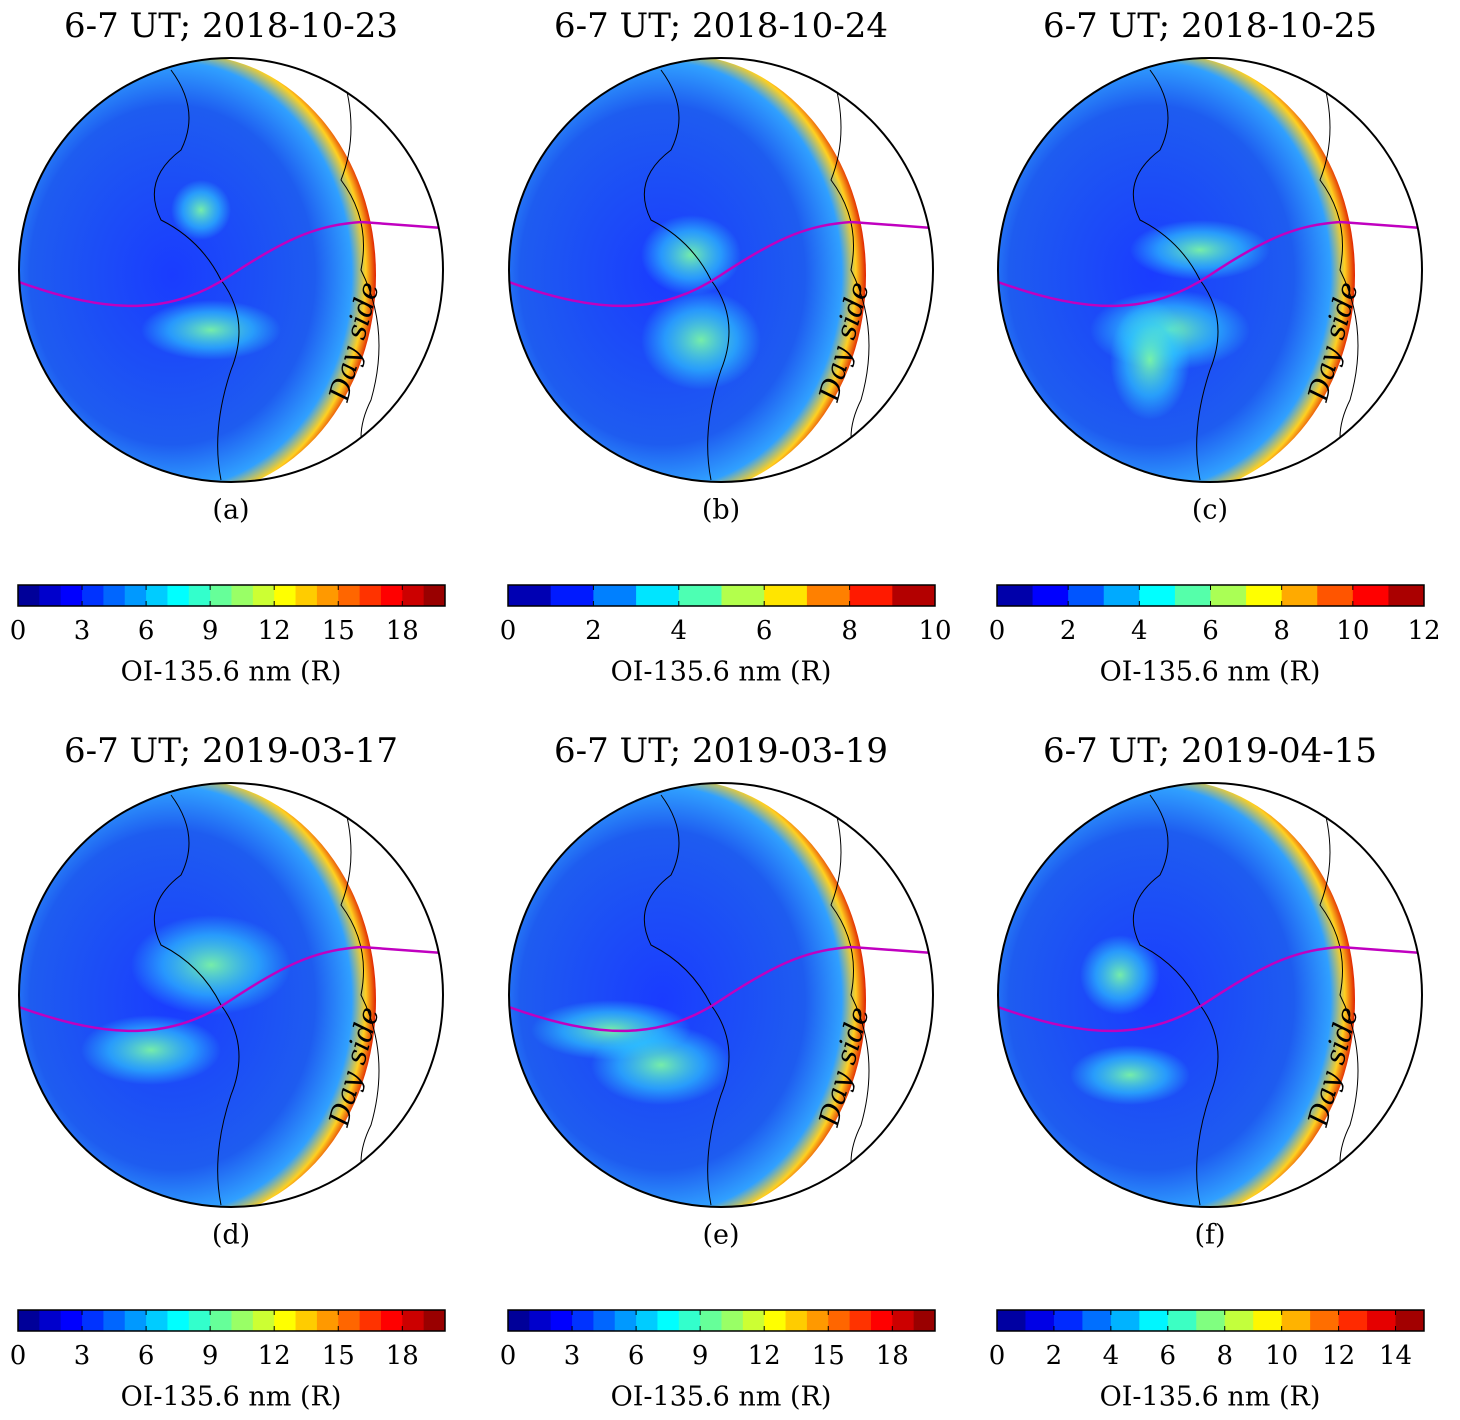  What do you see at coordinates (338, 631) in the screenshot?
I see `colorbar-tick-label: 15` at bounding box center [338, 631].